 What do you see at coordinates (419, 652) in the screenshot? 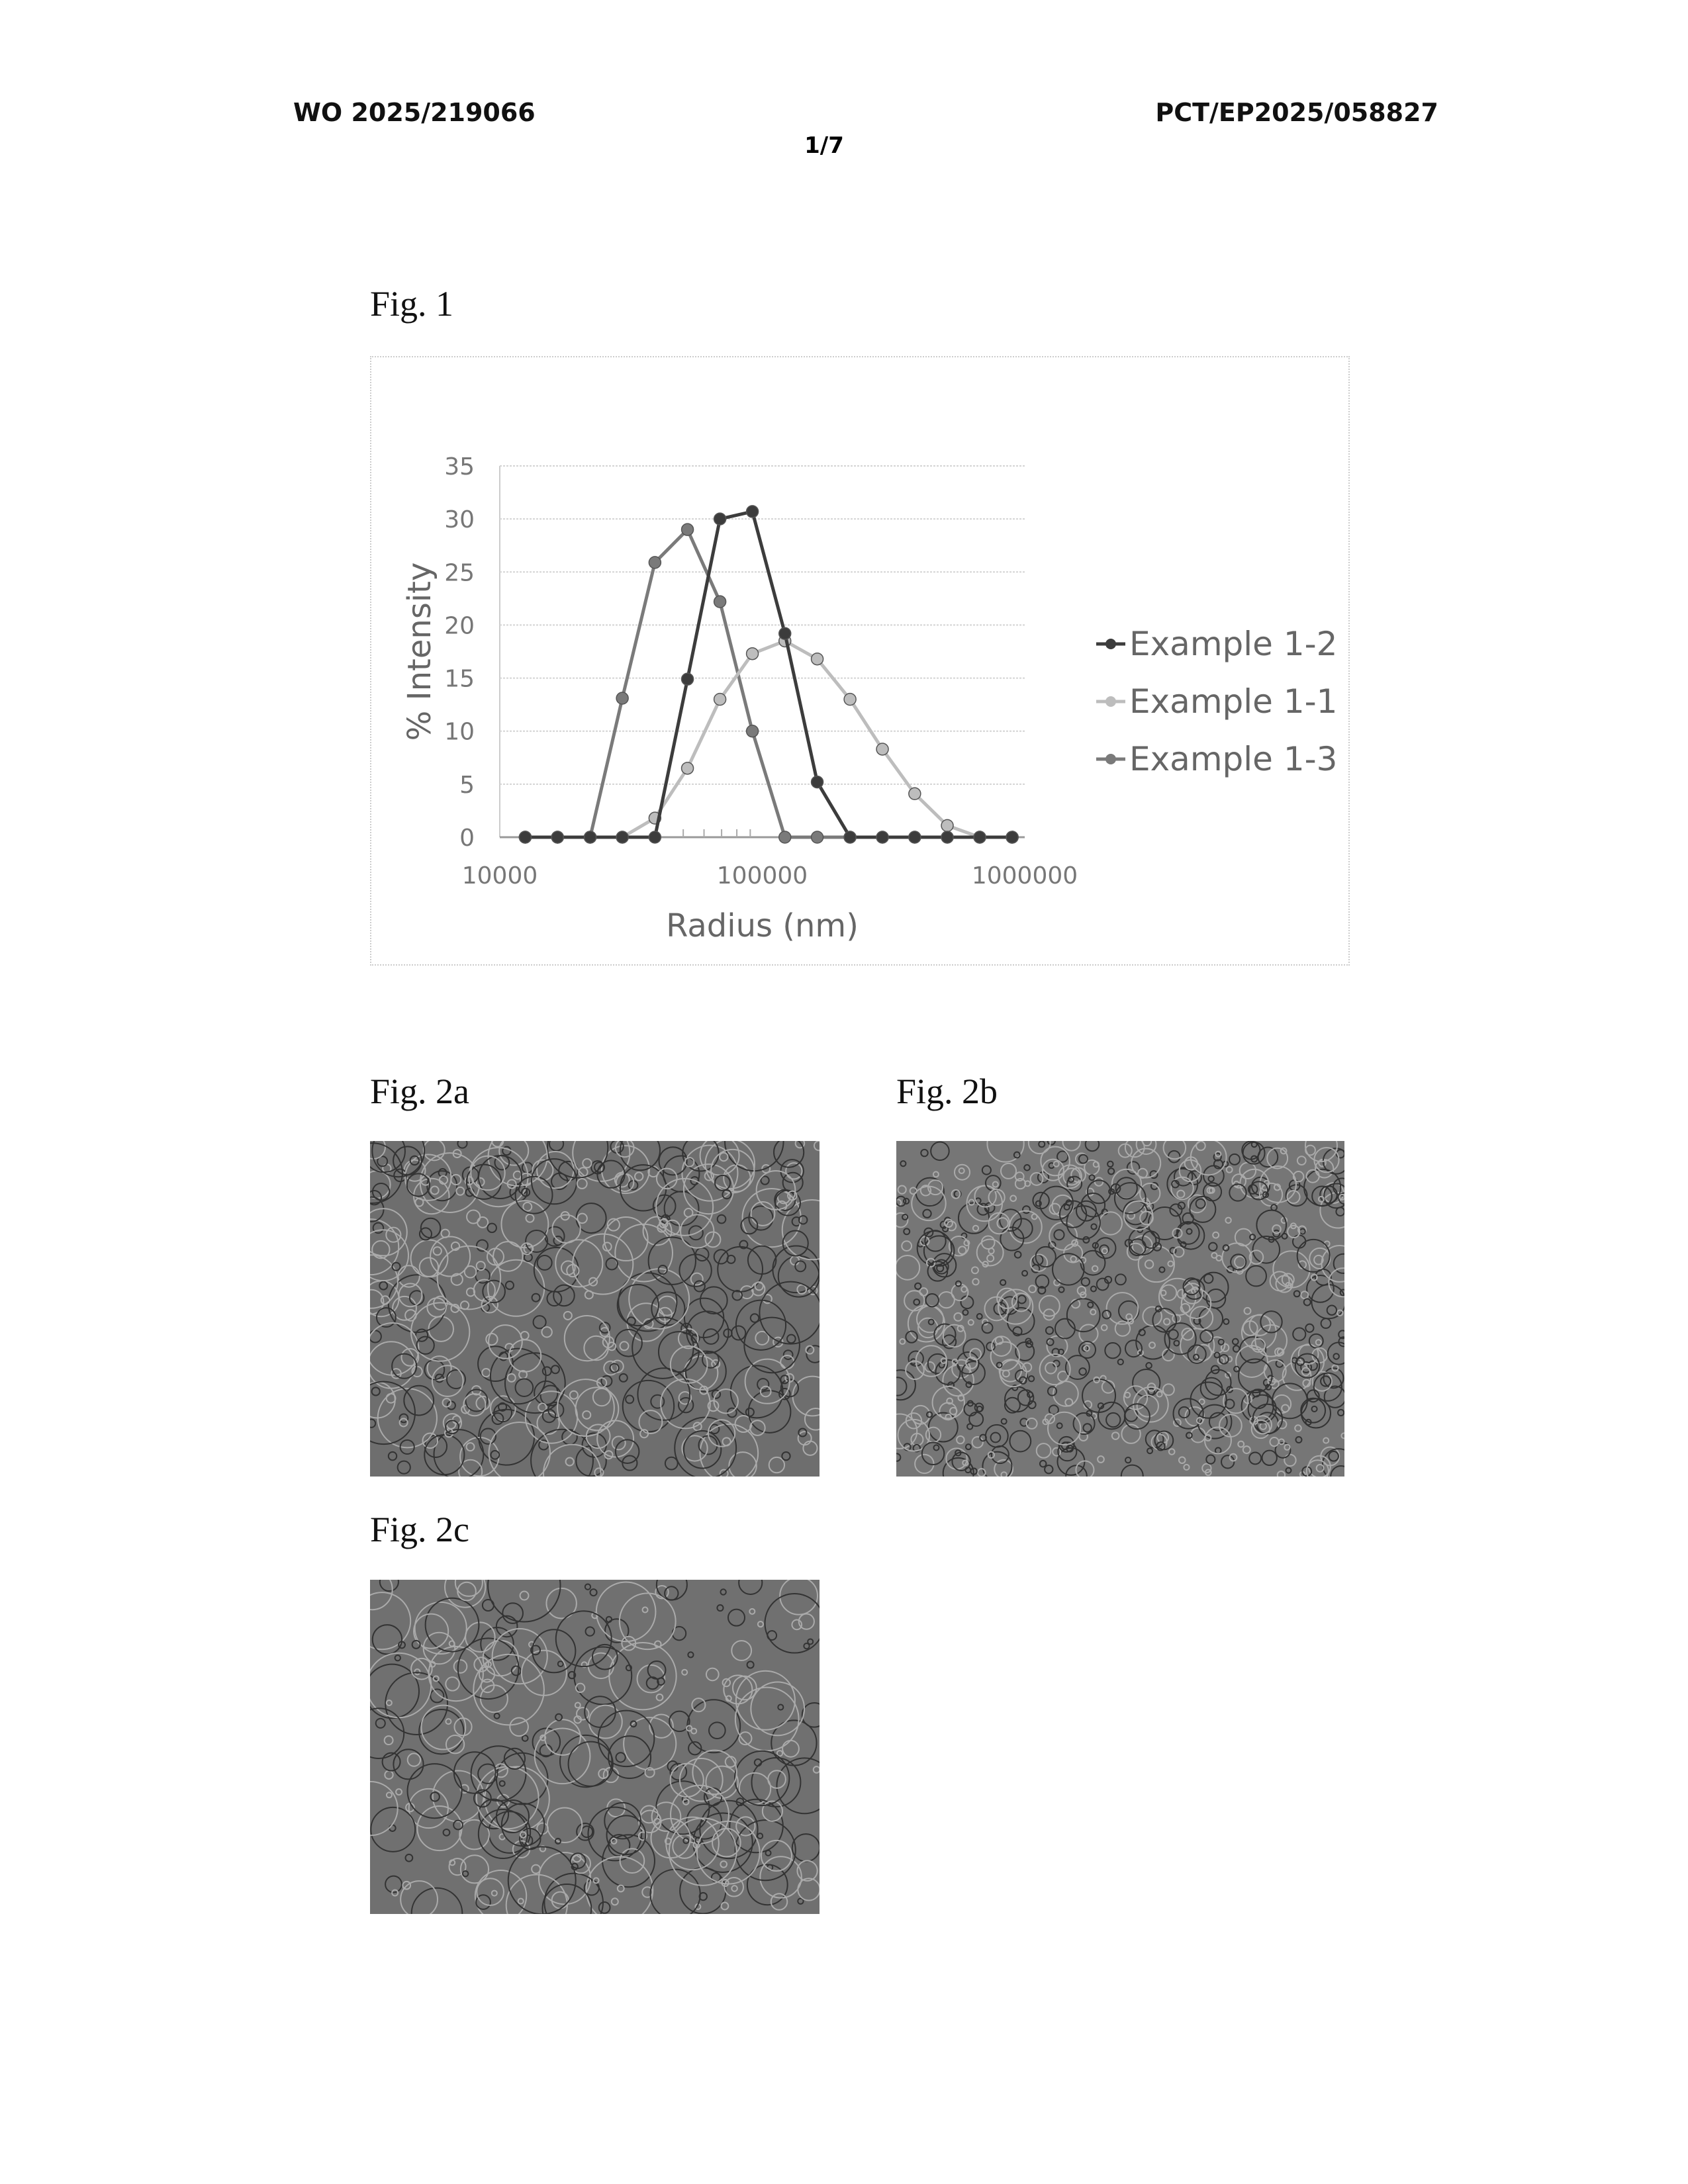
I see `y-axis-label: % Intensity` at bounding box center [419, 652].